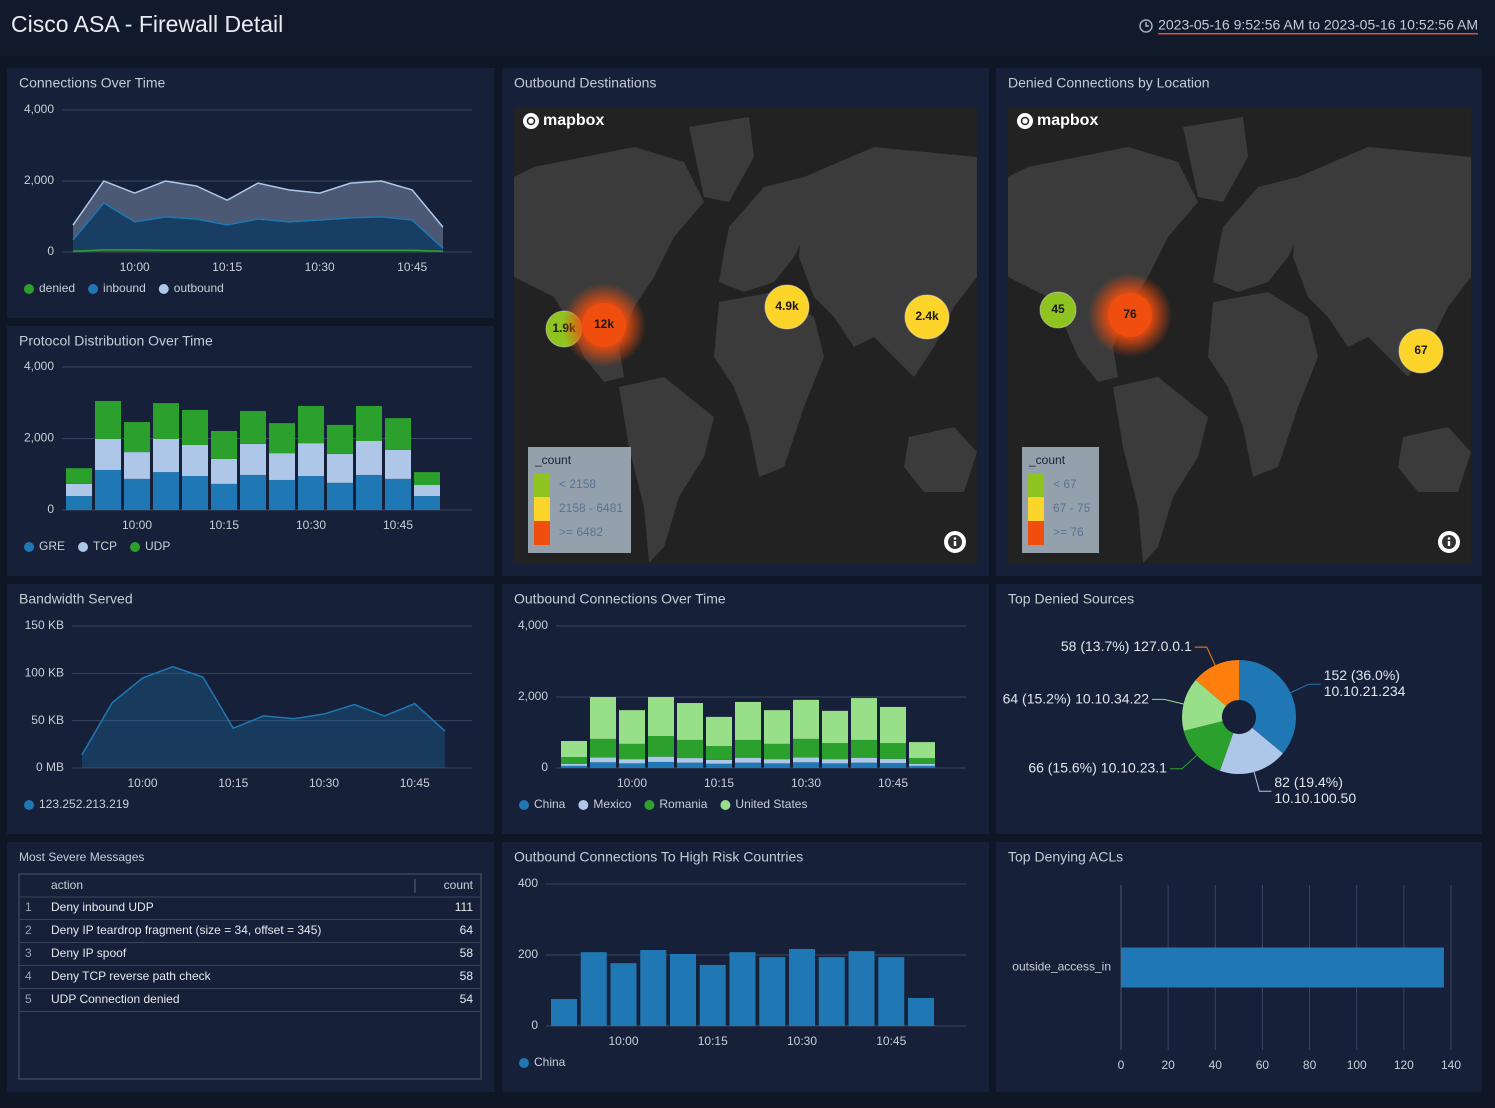 The height and width of the screenshot is (1108, 1495). I want to click on map-legend-swatch, so click(542, 533).